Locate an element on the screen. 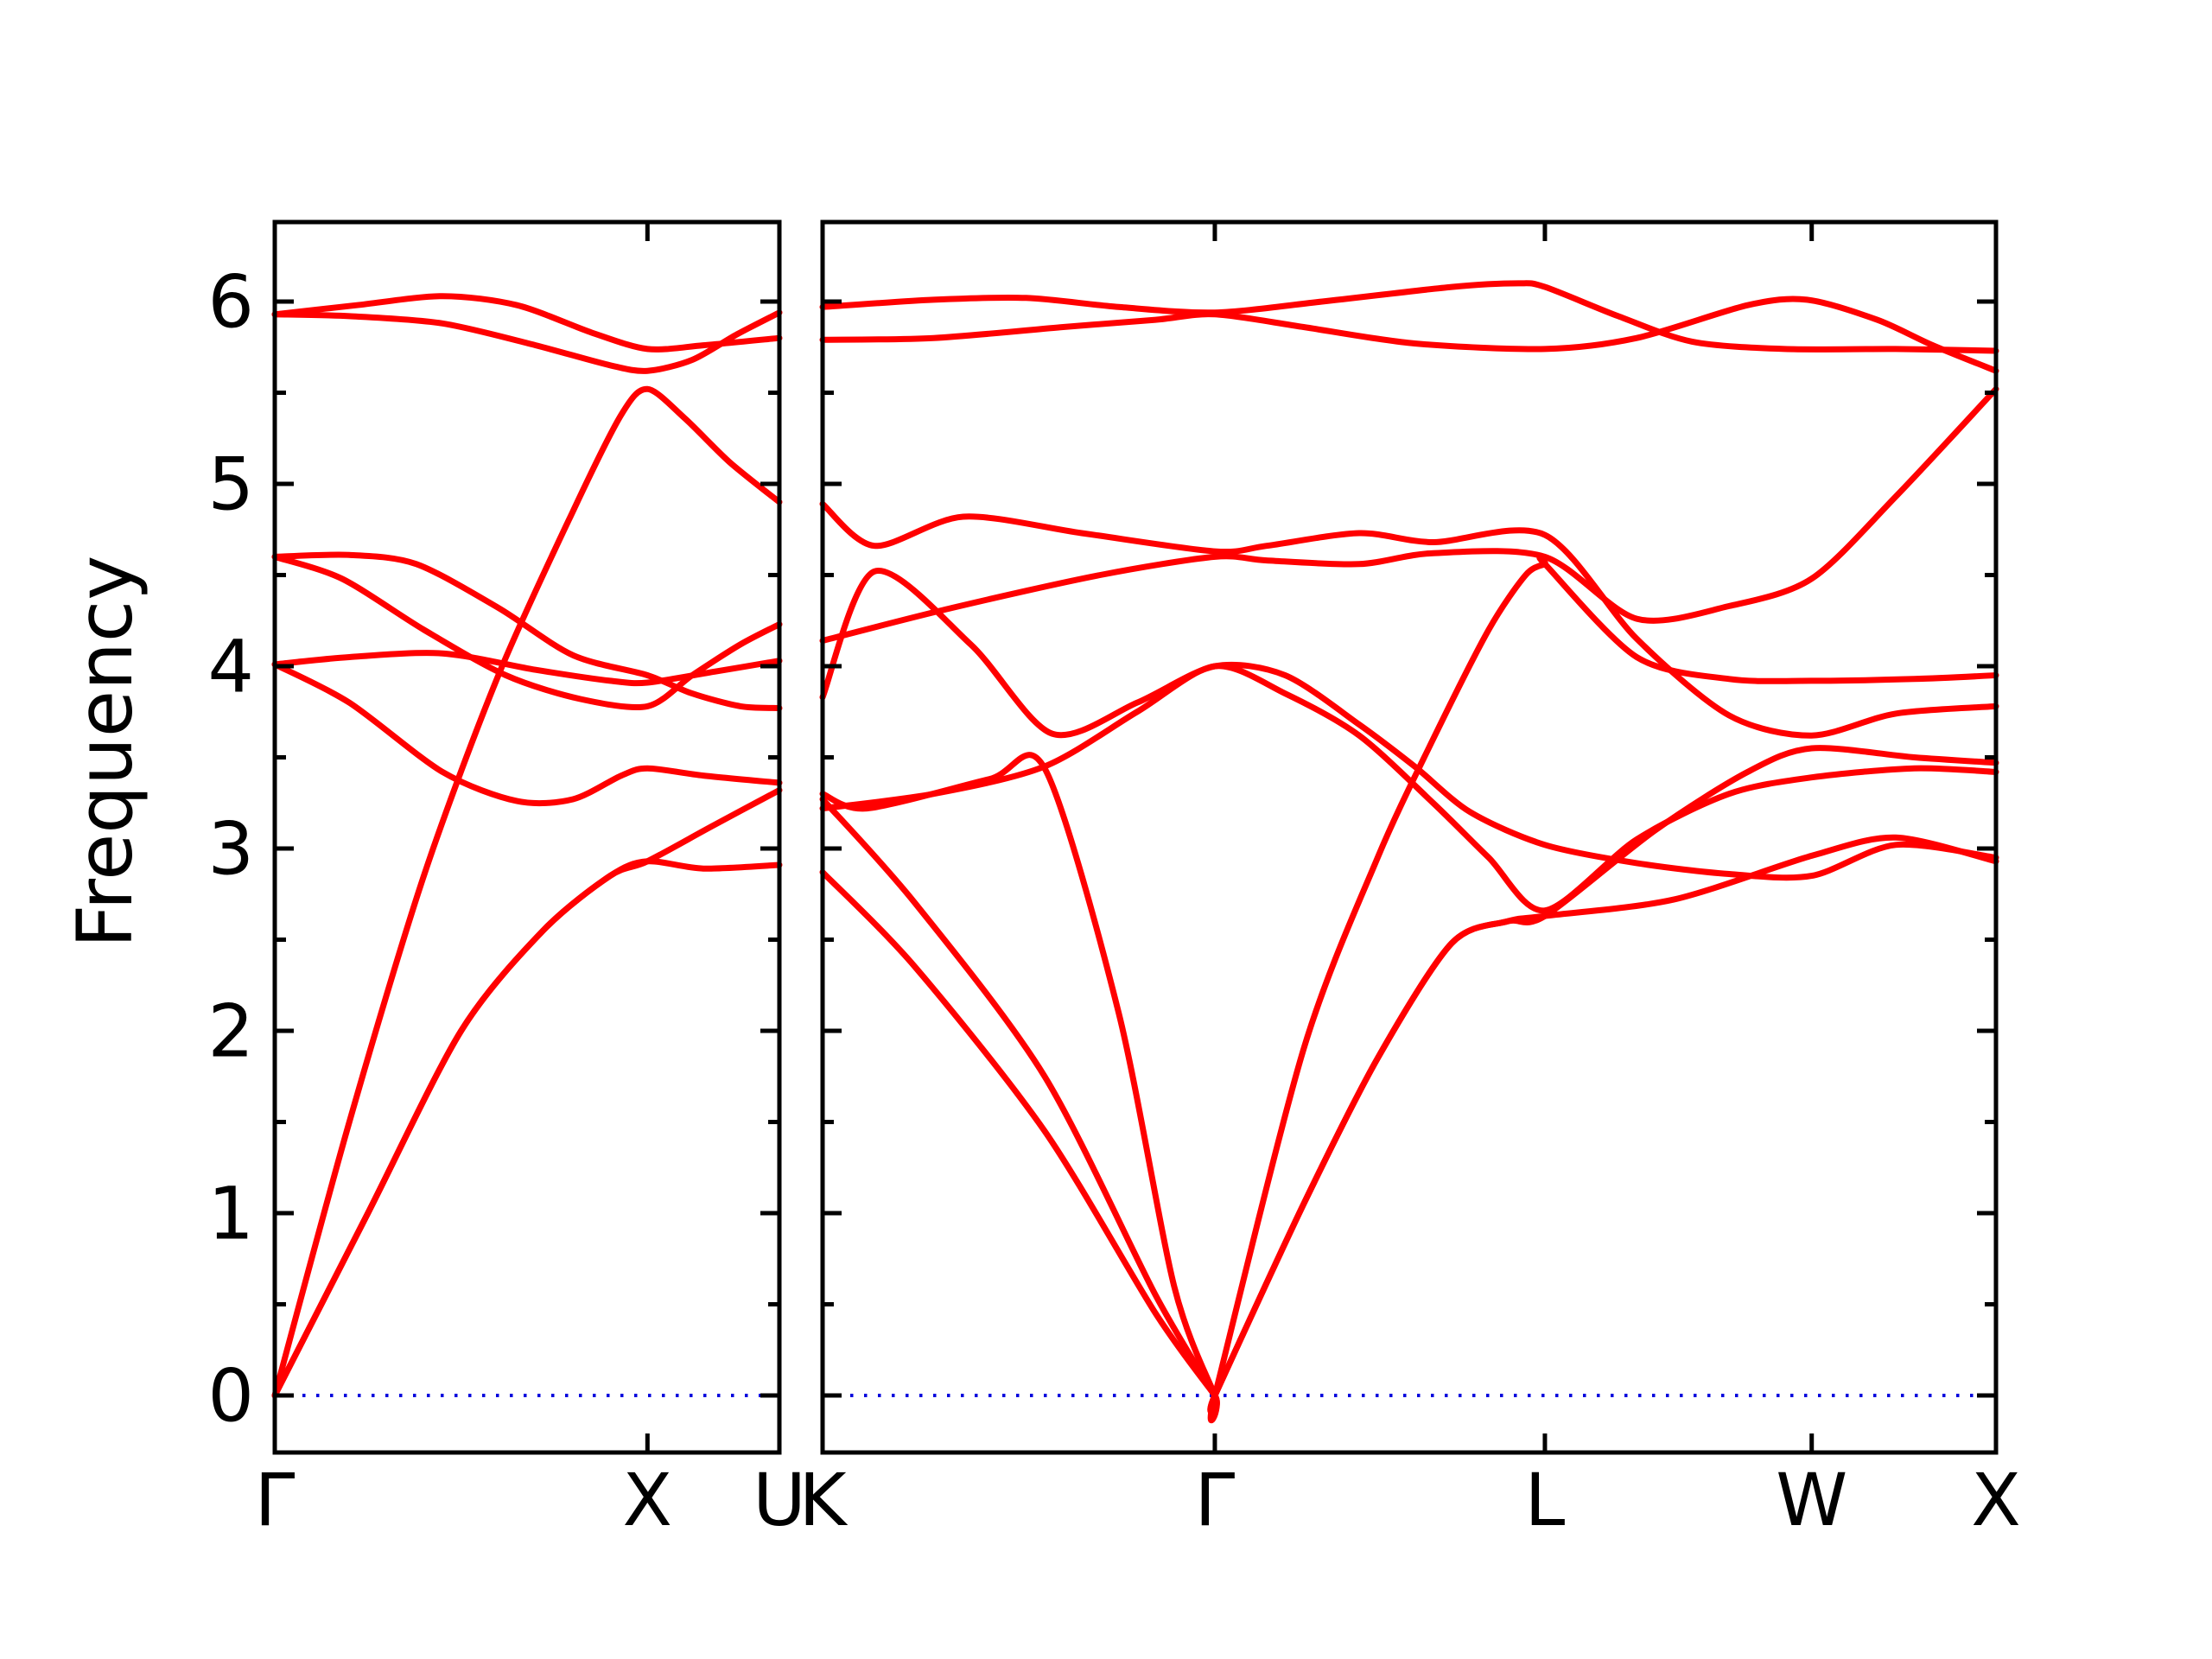  y-axis-label: Frequency is located at coordinates (104, 752).